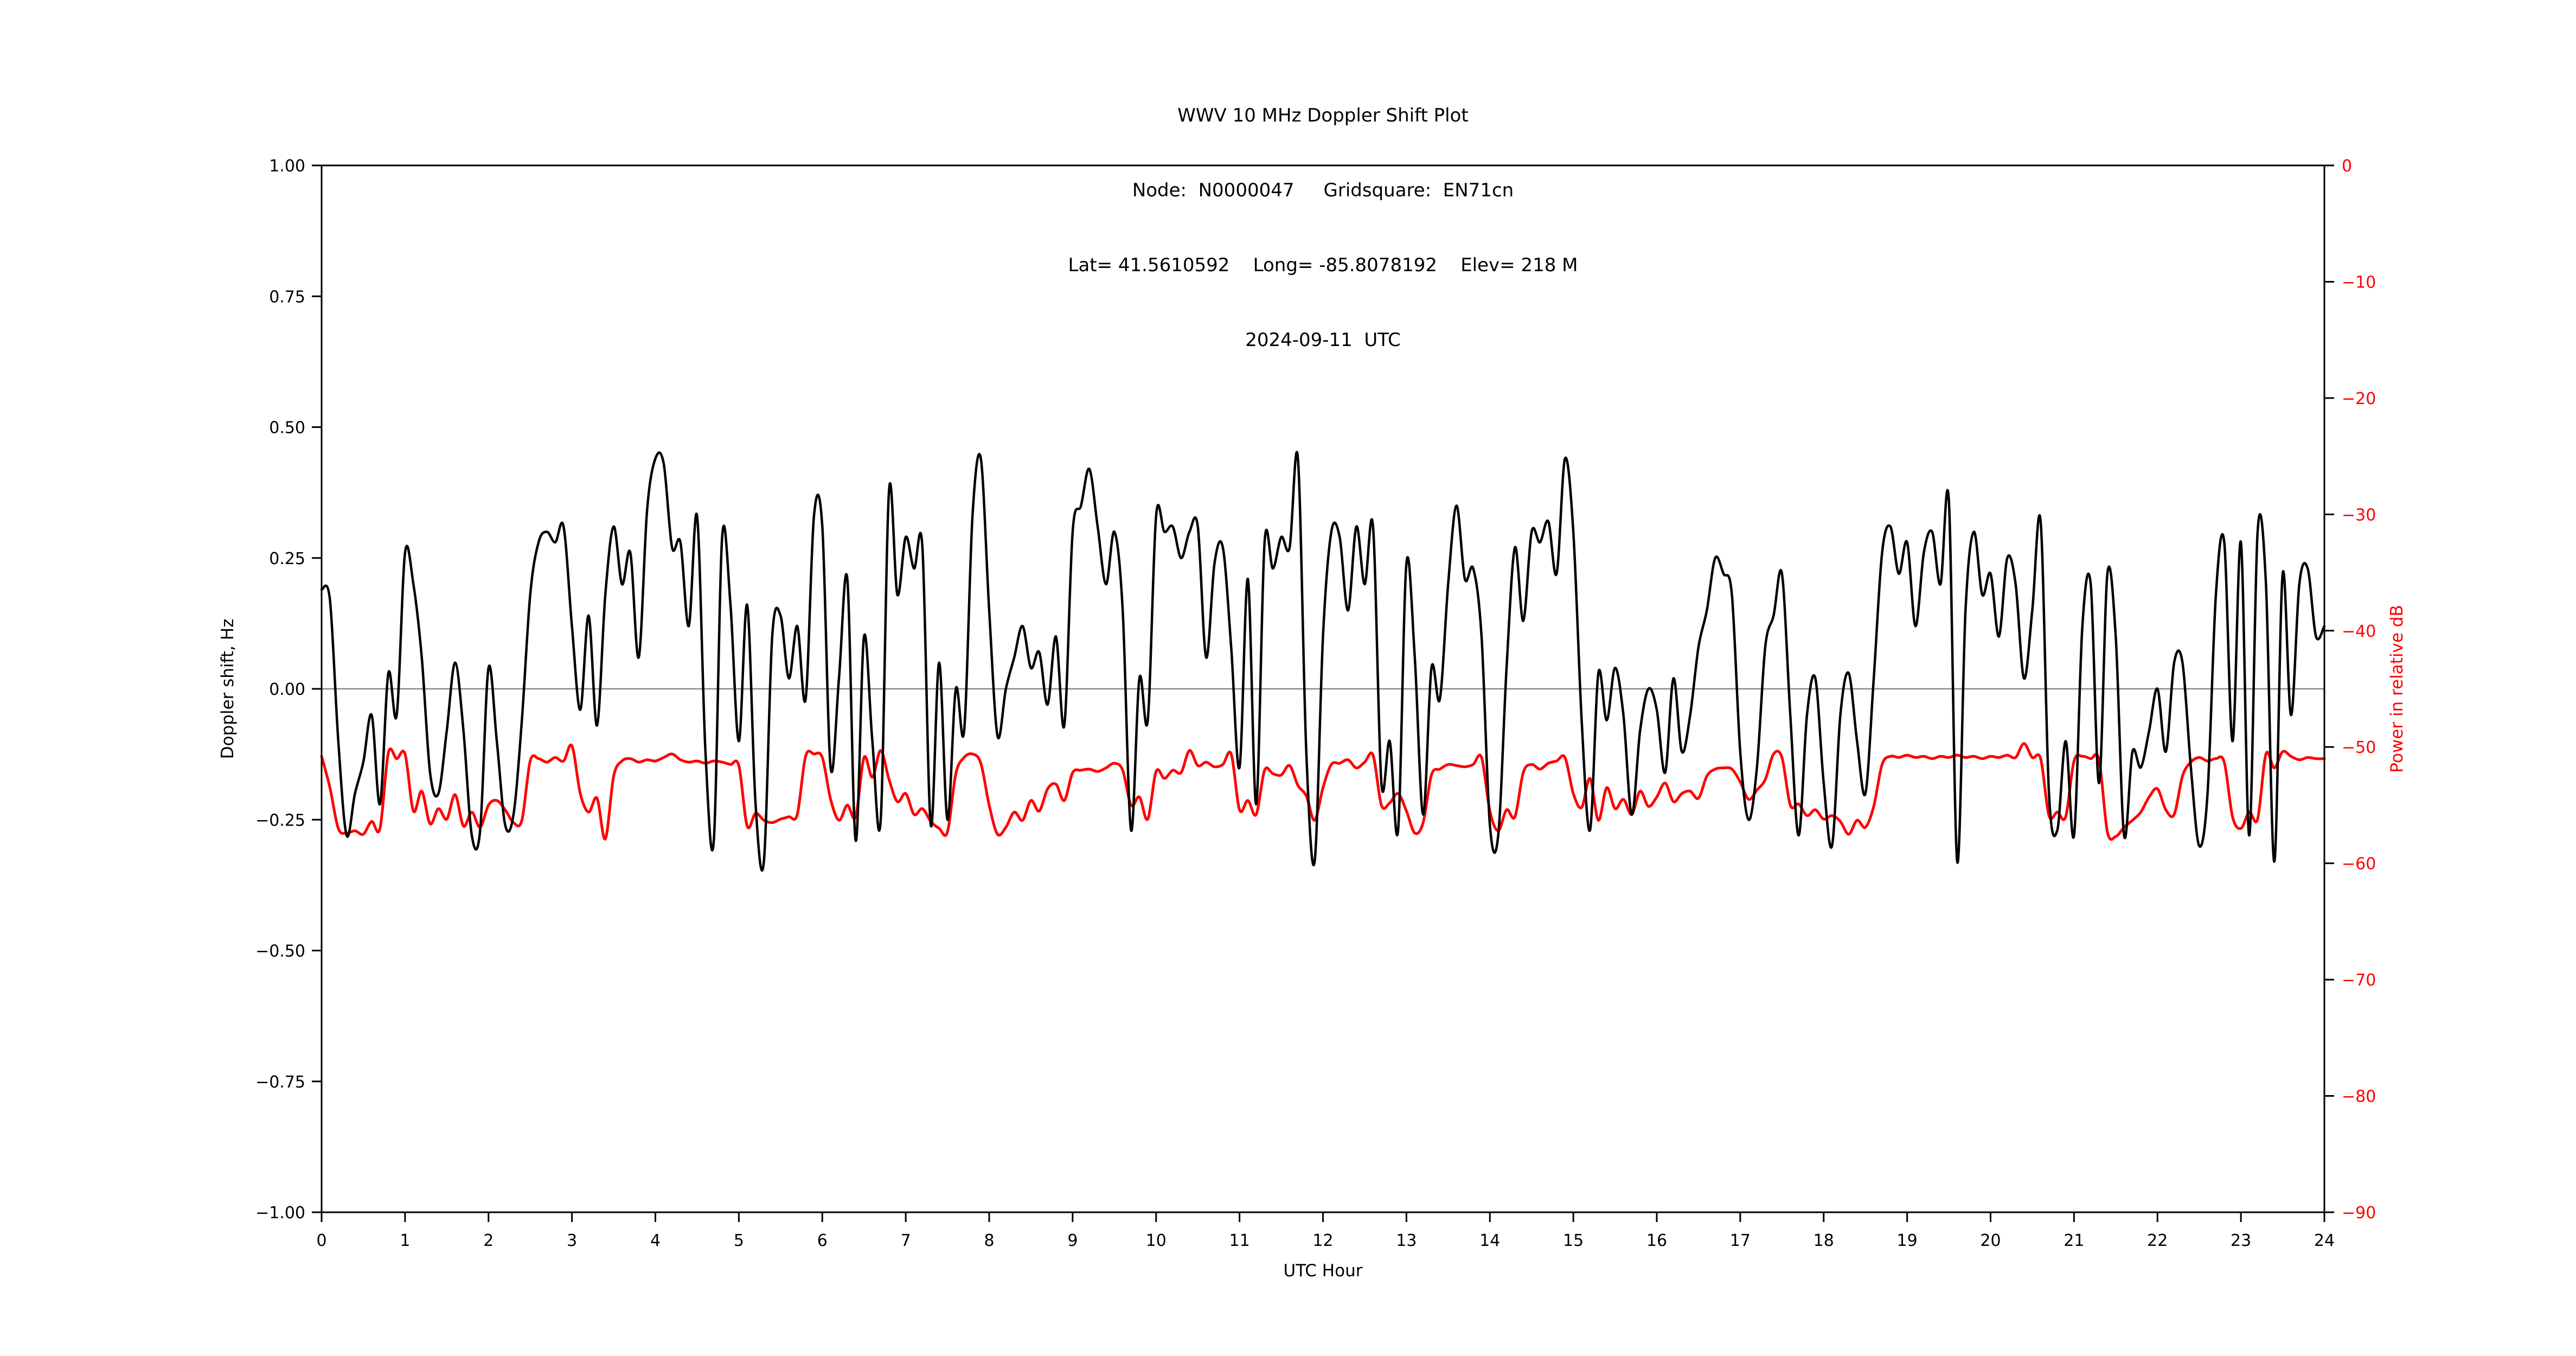  Describe the element at coordinates (280, 1082) in the screenshot. I see `left-y-tick-label: −0.75` at that location.